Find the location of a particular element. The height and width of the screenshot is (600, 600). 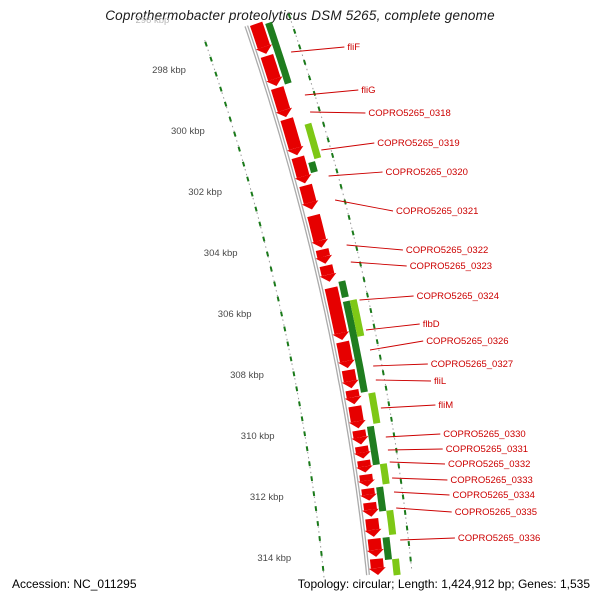

gene-label: COPRO5265_0334 is located at coordinates (494, 495).